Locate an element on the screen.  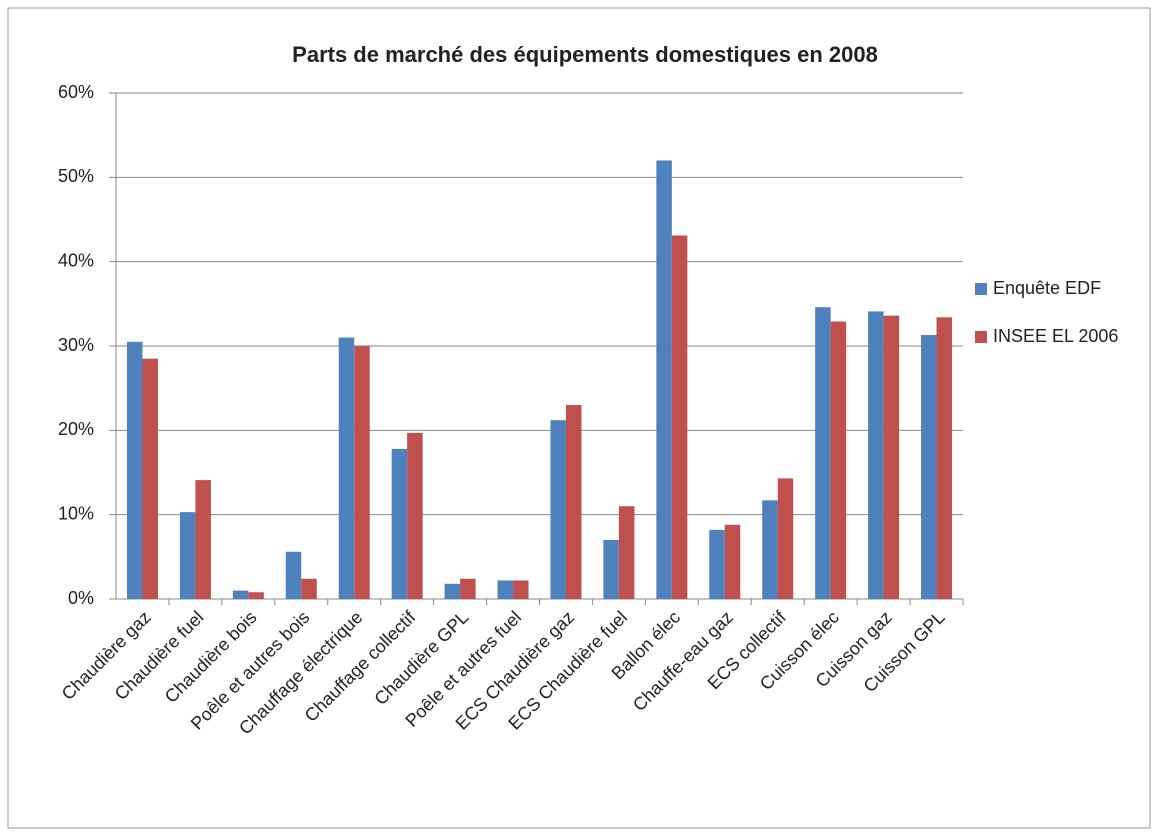
y-tick-label: 60% is located at coordinates (76, 92).